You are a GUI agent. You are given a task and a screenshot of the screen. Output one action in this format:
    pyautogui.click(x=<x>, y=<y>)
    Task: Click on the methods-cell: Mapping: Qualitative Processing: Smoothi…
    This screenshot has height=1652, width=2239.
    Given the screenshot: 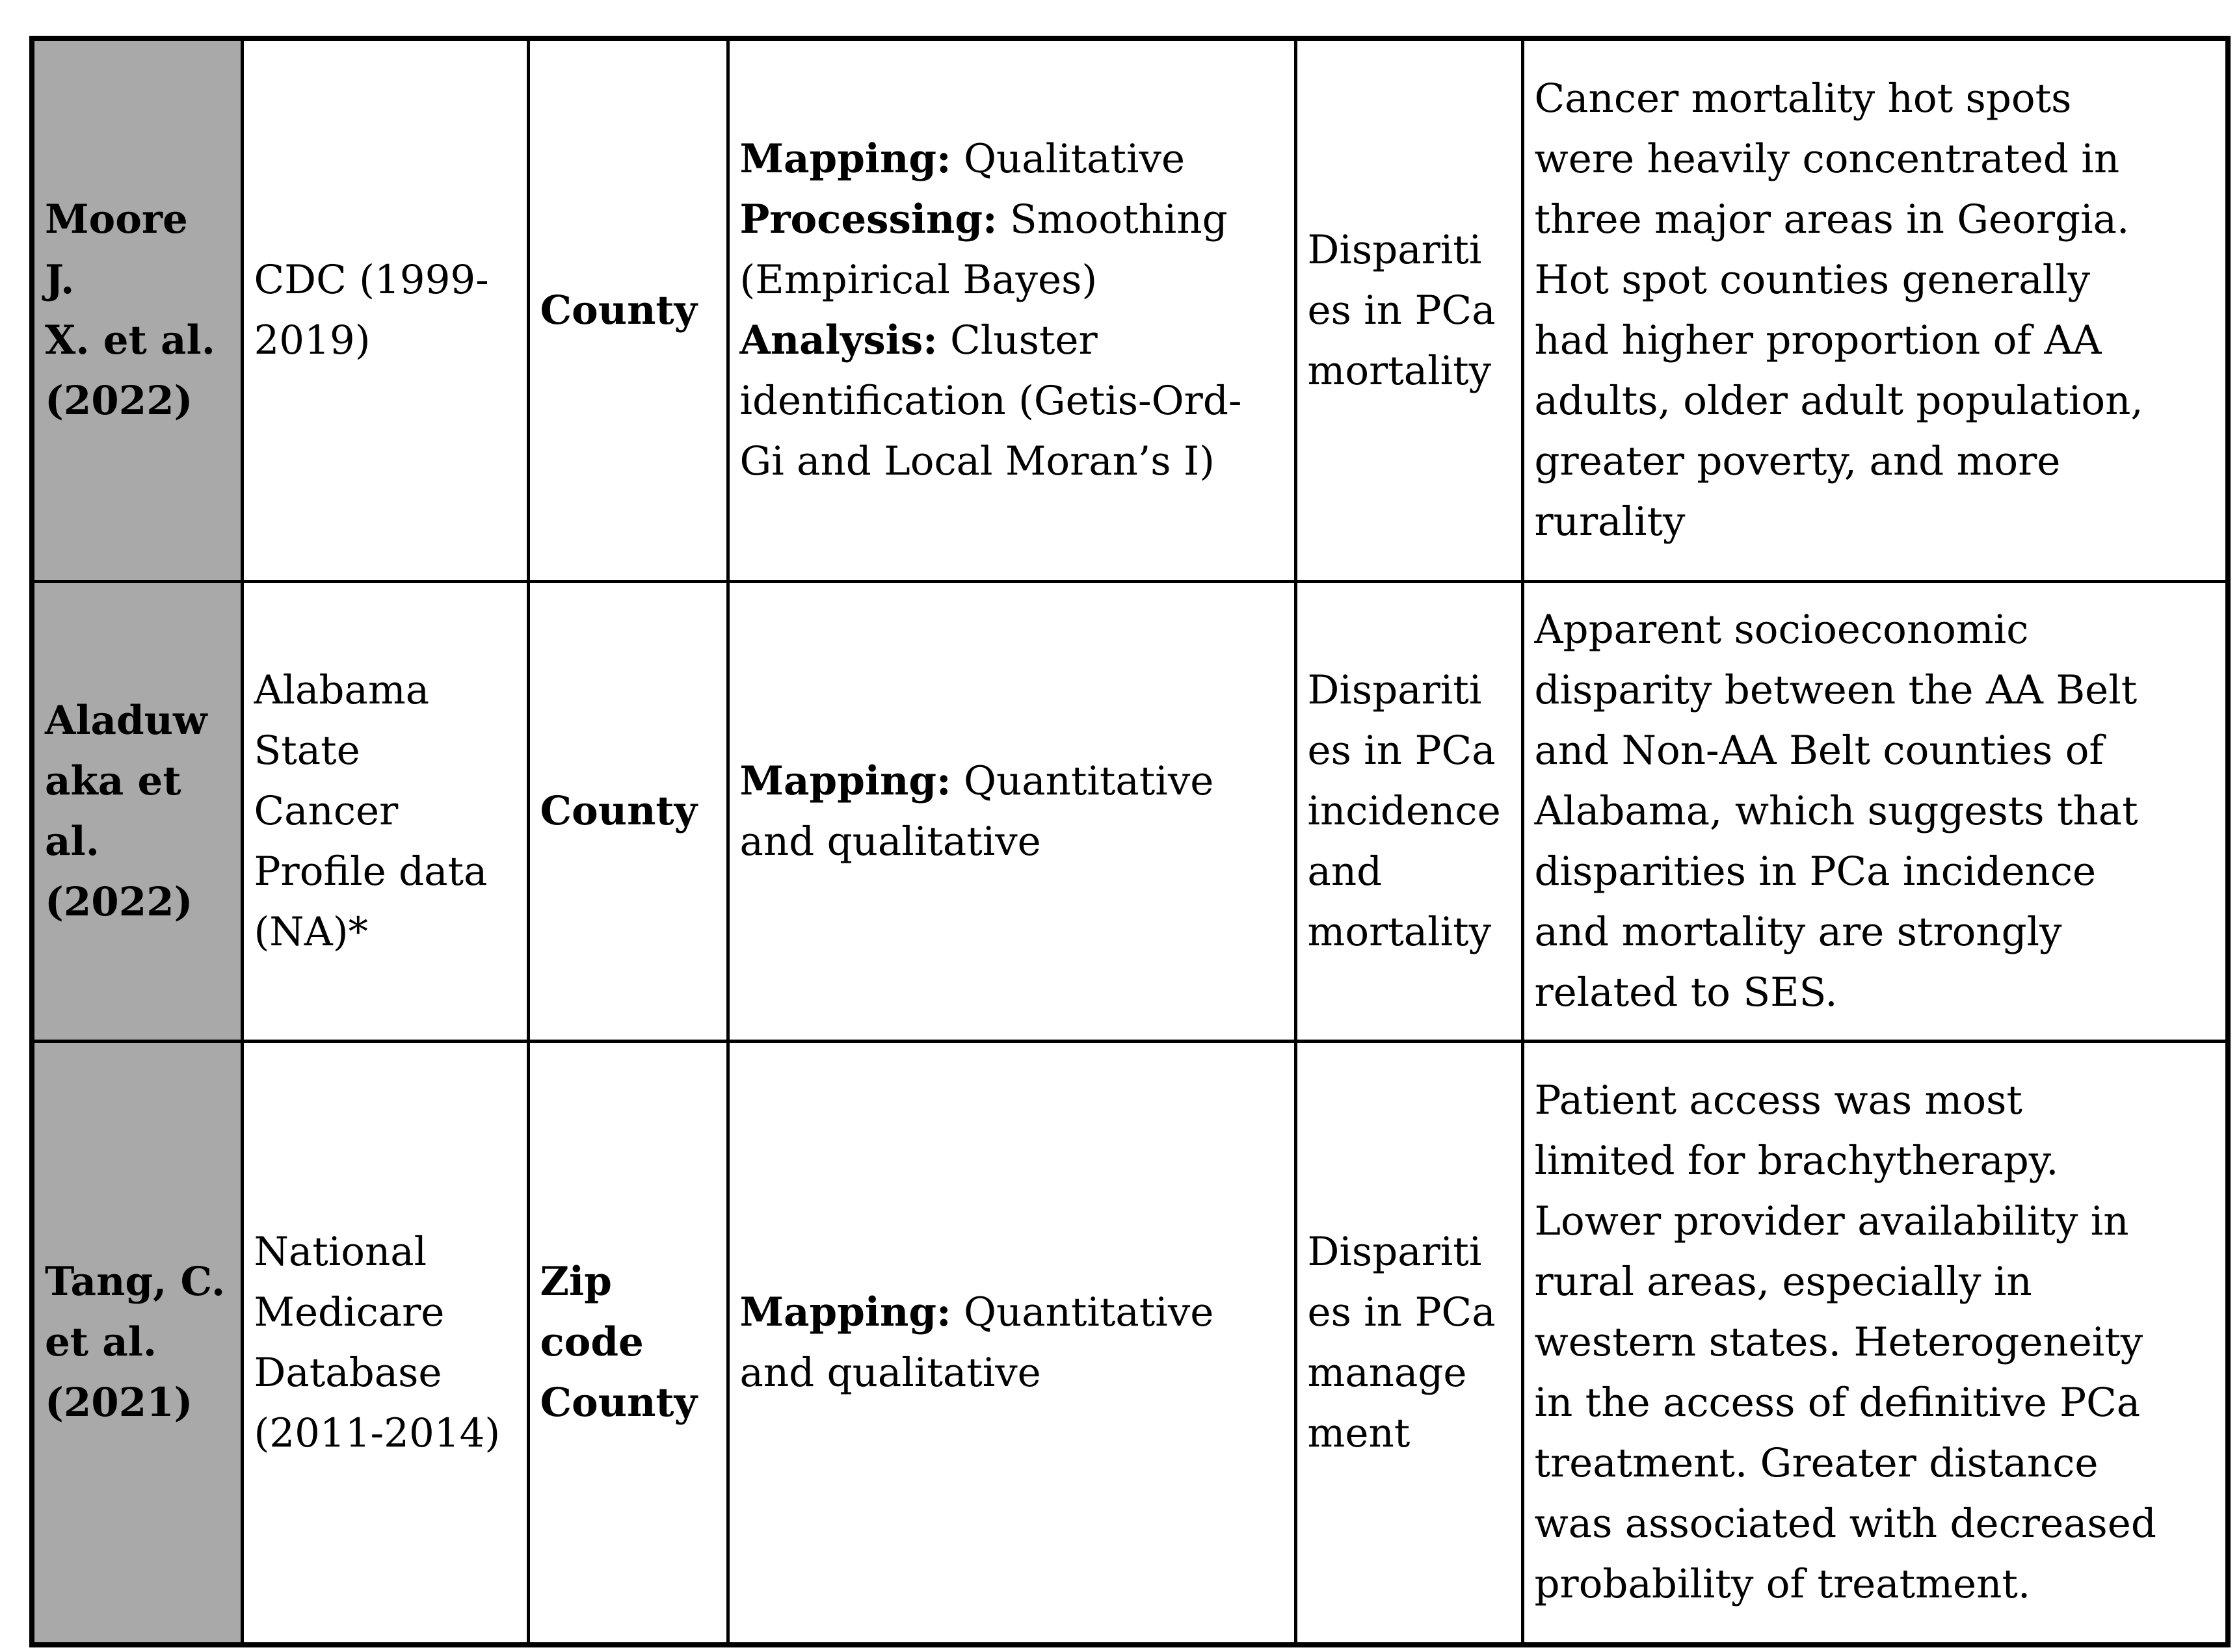 What is the action you would take?
    pyautogui.click(x=1012, y=309)
    